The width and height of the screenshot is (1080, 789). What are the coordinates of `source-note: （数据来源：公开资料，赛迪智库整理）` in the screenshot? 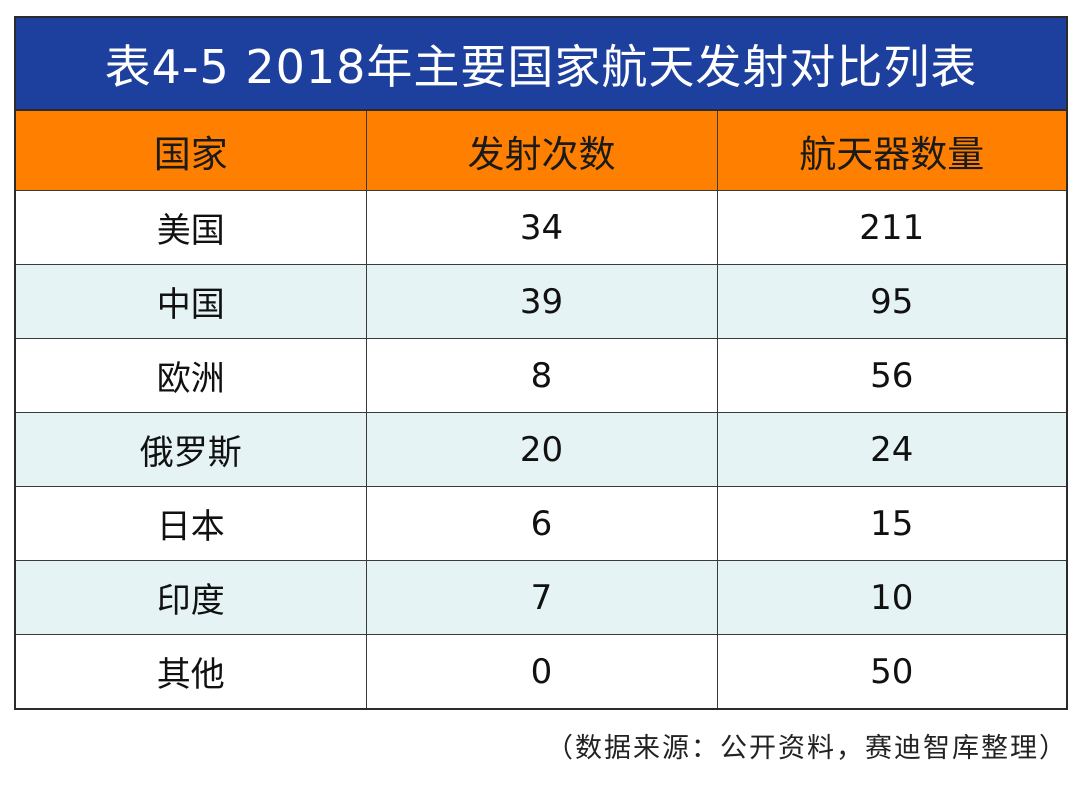 It's located at (807, 748).